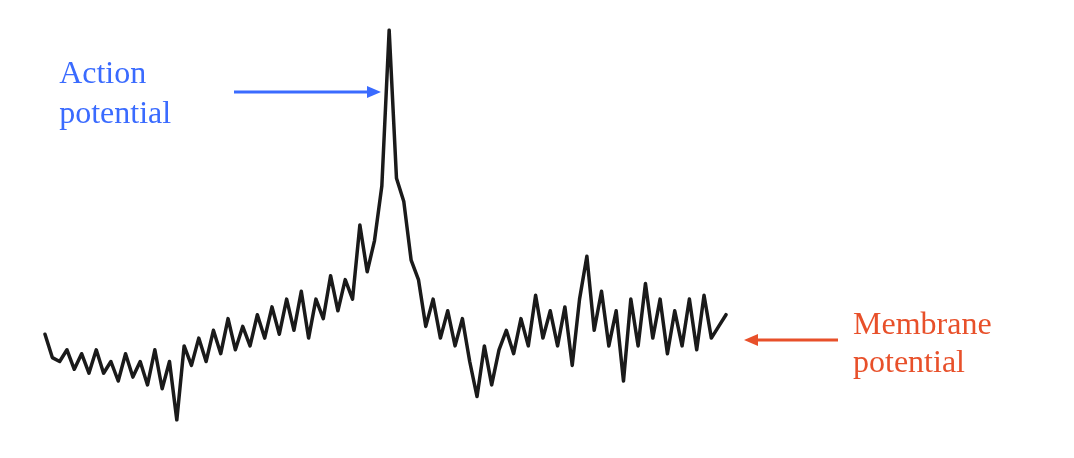 Image resolution: width=1074 pixels, height=458 pixels. Describe the element at coordinates (923, 341) in the screenshot. I see `text: Membrane potential` at that location.